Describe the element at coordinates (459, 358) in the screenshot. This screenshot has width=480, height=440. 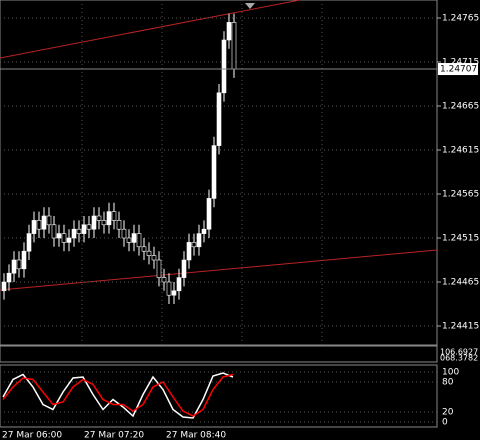
I see `indicator-label: 068.3782` at that location.